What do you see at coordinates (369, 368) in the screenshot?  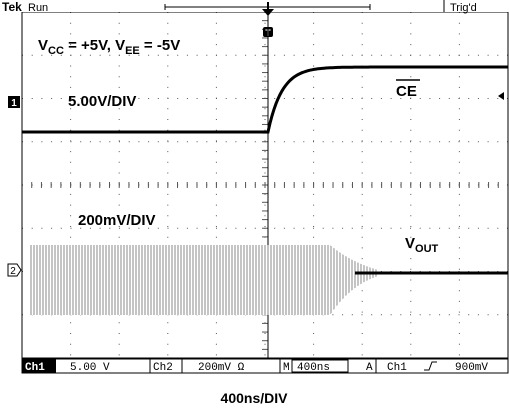 I see `trigger-mode: A` at bounding box center [369, 368].